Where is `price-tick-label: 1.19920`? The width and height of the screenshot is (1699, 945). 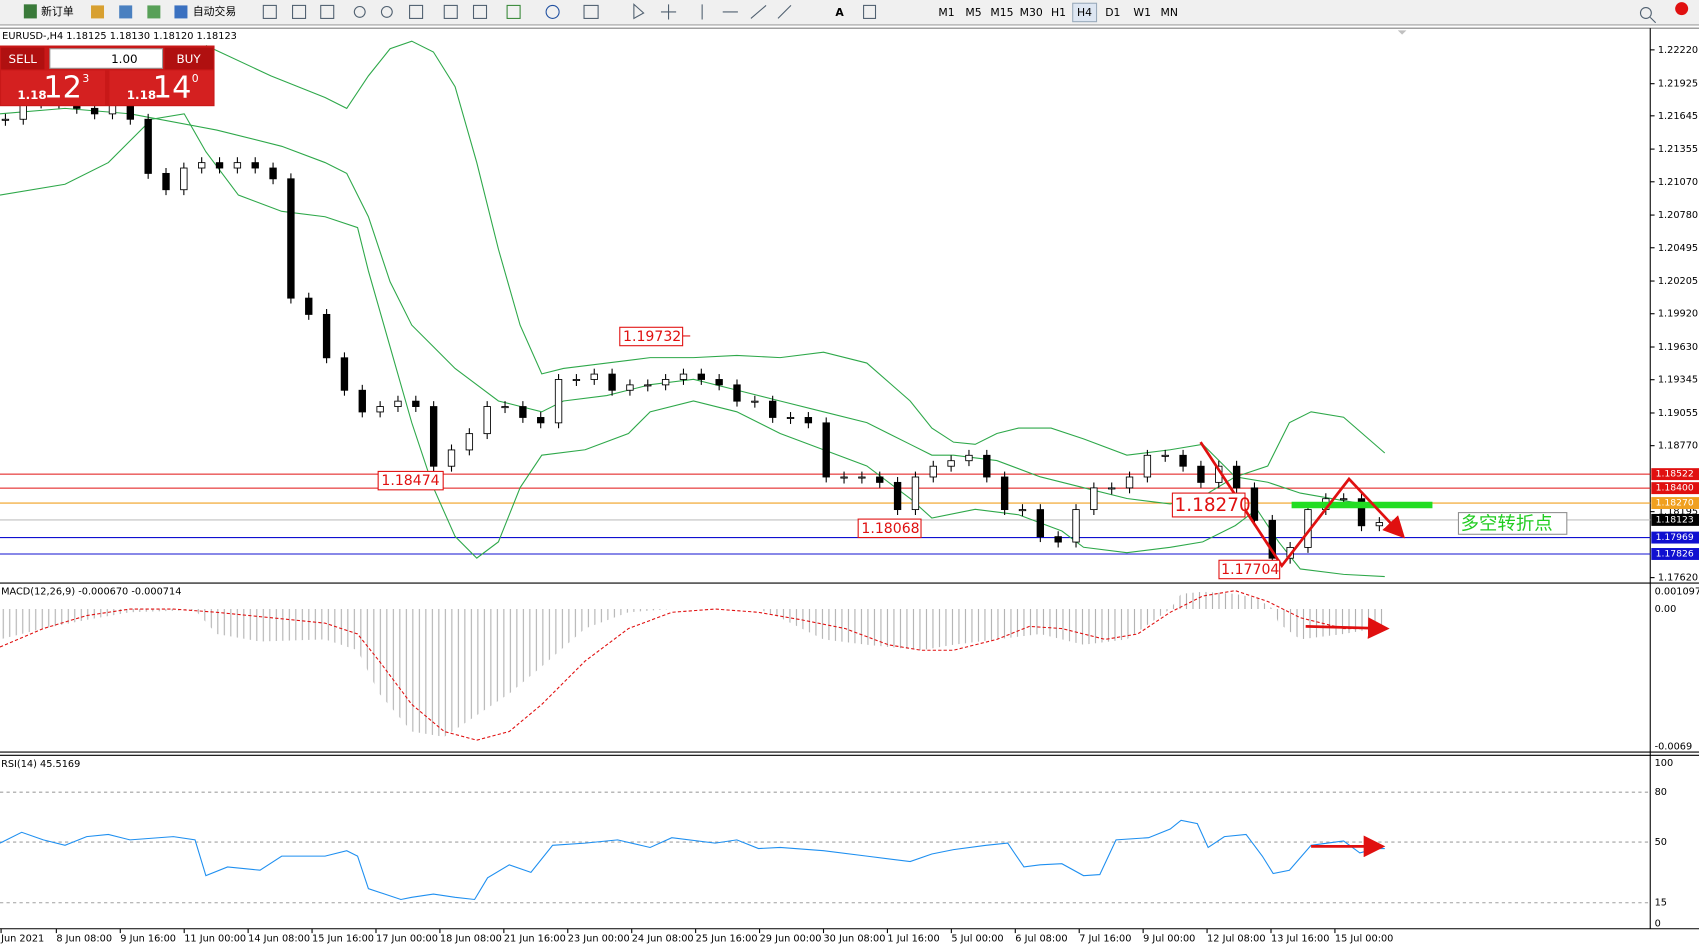
price-tick-label: 1.19920 is located at coordinates (1678, 314).